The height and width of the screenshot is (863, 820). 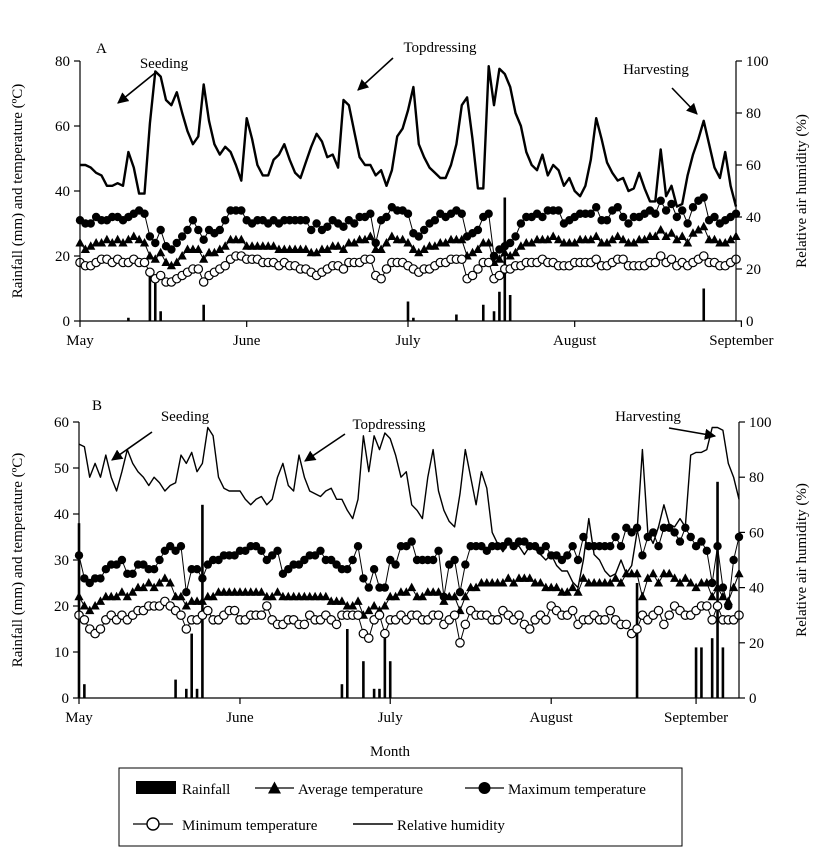 I want to click on panel-a-x-tick-label-september: September, so click(x=741, y=341).